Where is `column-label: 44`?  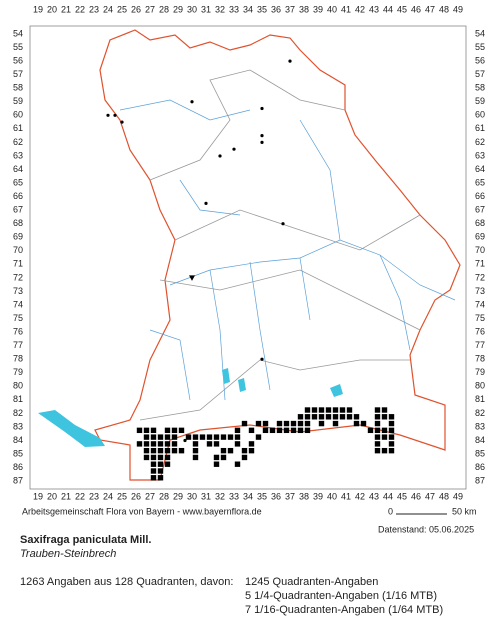
column-label: 44 is located at coordinates (388, 496).